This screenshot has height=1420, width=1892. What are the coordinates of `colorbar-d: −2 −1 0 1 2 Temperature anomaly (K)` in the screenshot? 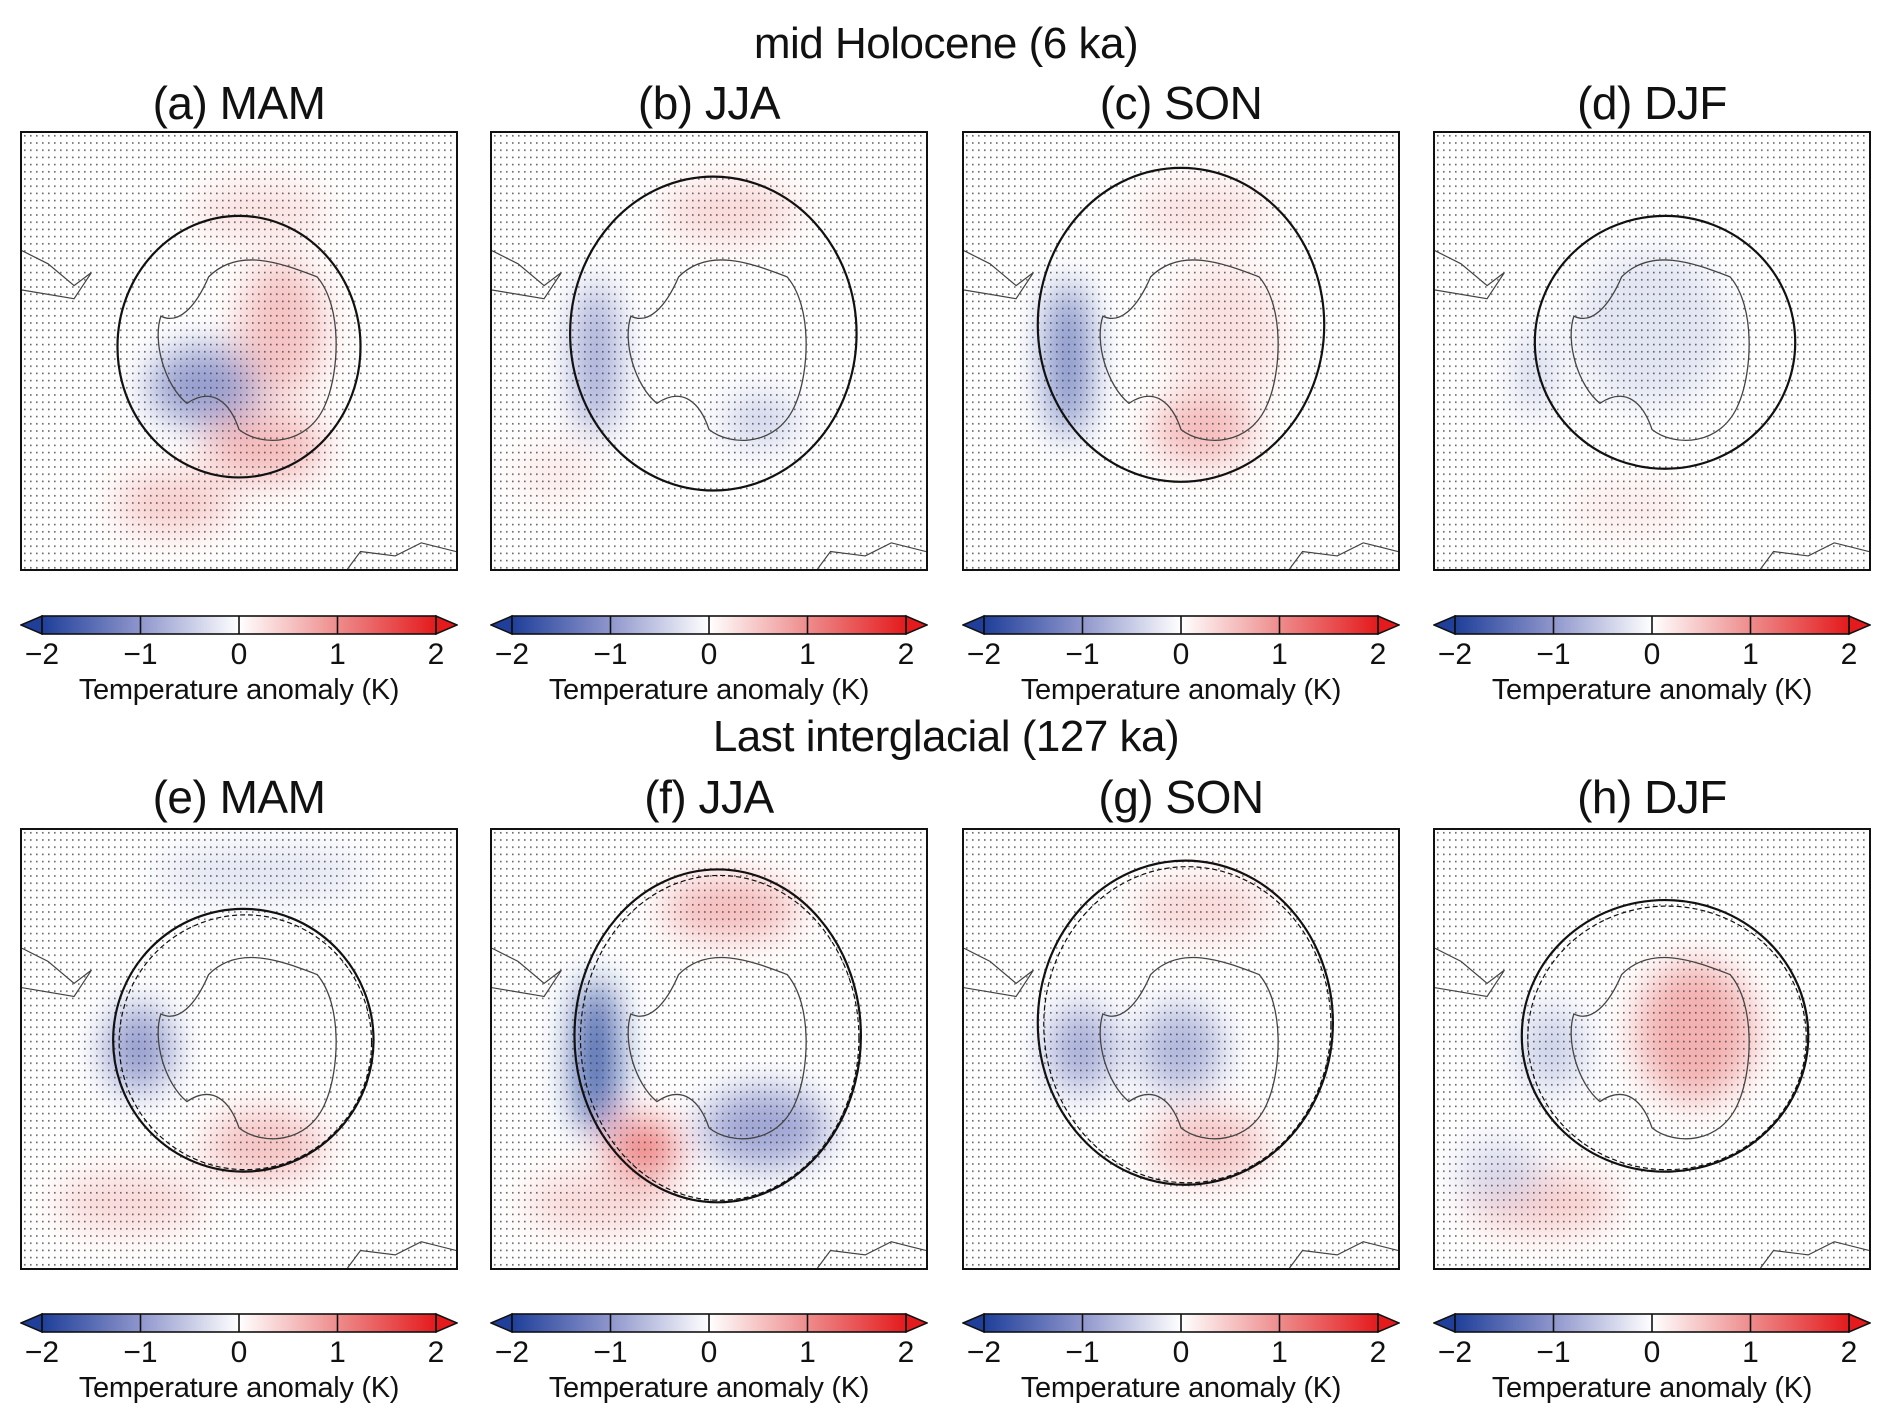 It's located at (1652, 660).